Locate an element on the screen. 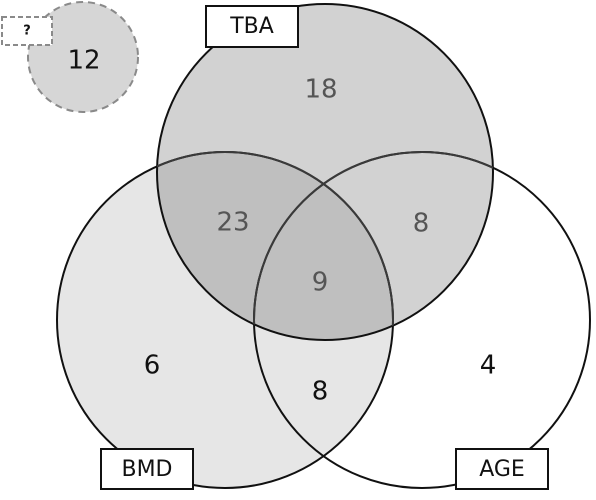  outside-count: 12 is located at coordinates (83, 61).